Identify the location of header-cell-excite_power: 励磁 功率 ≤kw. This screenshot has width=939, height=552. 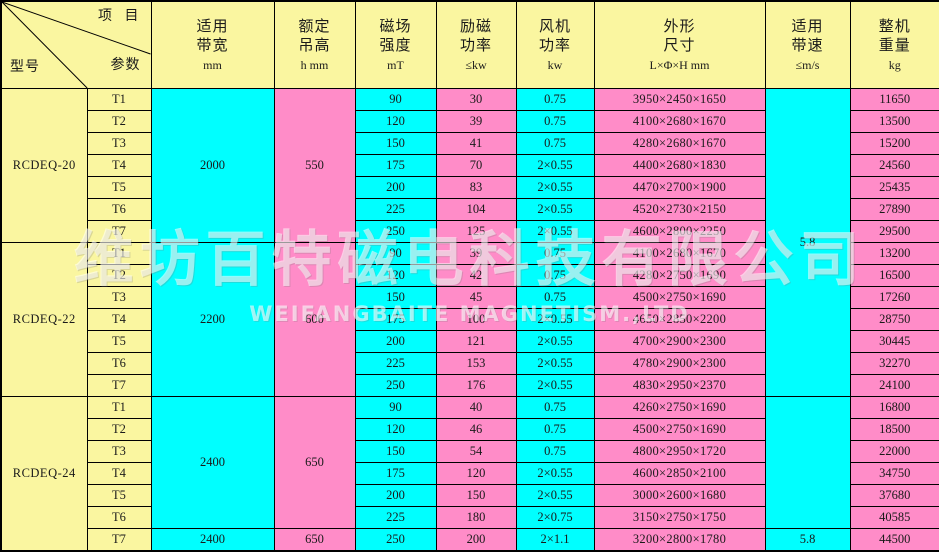
(476, 44).